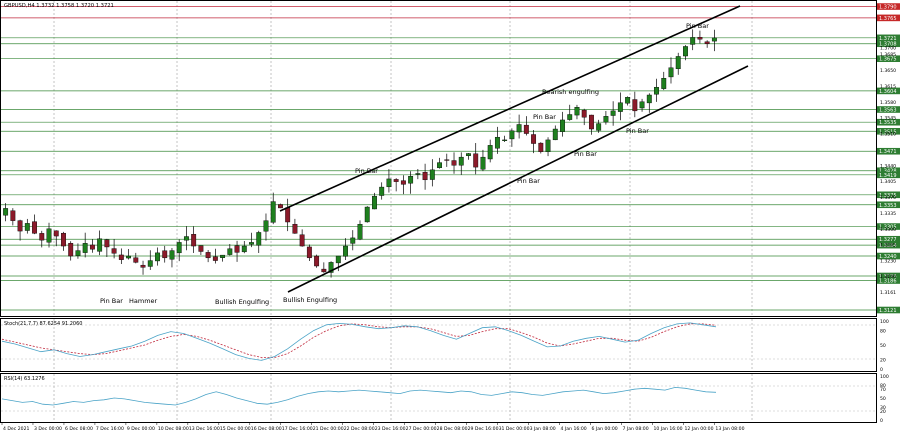 This screenshot has height=433, width=900. What do you see at coordinates (888, 246) in the screenshot?
I see `level-tag-label: 1.3264` at bounding box center [888, 246].